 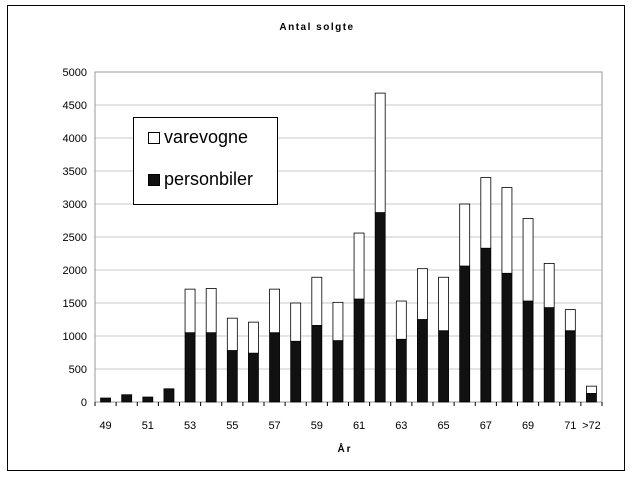 What do you see at coordinates (206, 137) in the screenshot?
I see `legend-label-varevogne: varevogne` at bounding box center [206, 137].